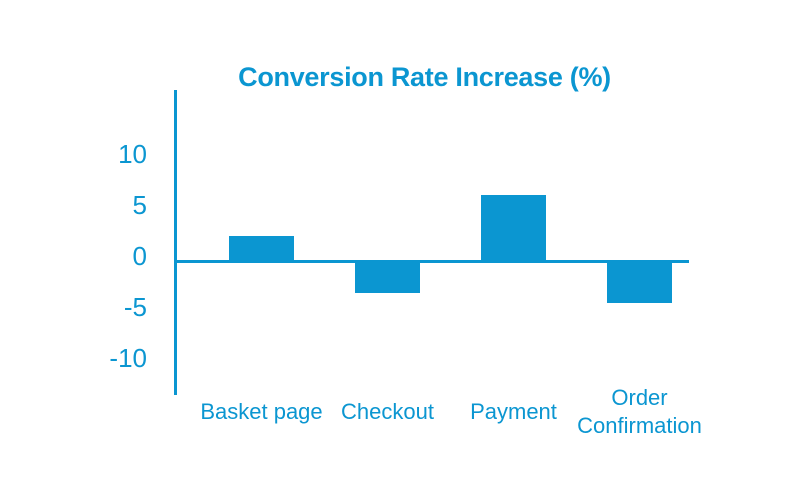 The width and height of the screenshot is (805, 502). What do you see at coordinates (261, 411) in the screenshot?
I see `category-label: Basket page` at bounding box center [261, 411].